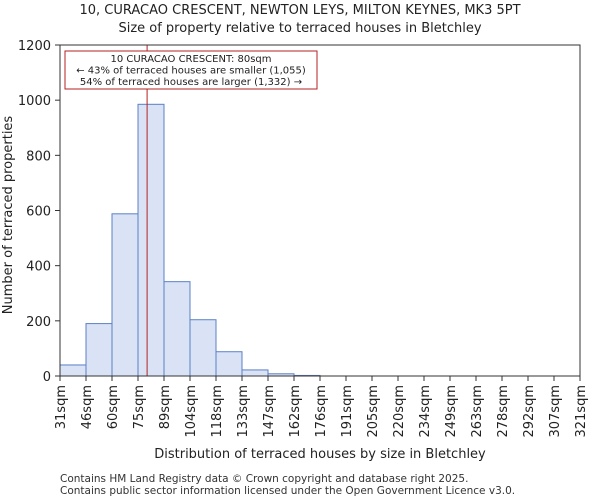  Describe the element at coordinates (477, 411) in the screenshot. I see `x-tick-label: 263sqm` at that location.